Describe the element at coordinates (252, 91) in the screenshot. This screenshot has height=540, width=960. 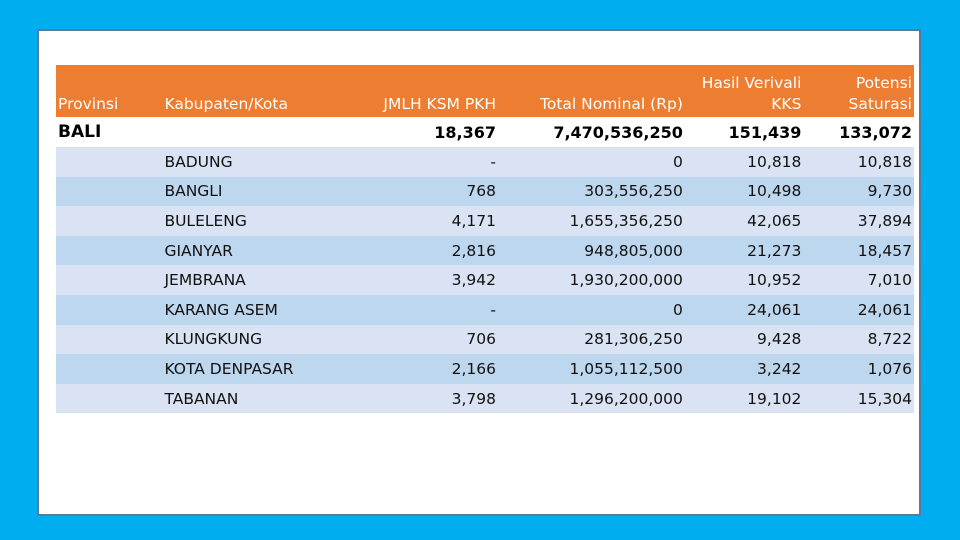
I see `header-kabupaten: Kabupaten/Kota` at that location.